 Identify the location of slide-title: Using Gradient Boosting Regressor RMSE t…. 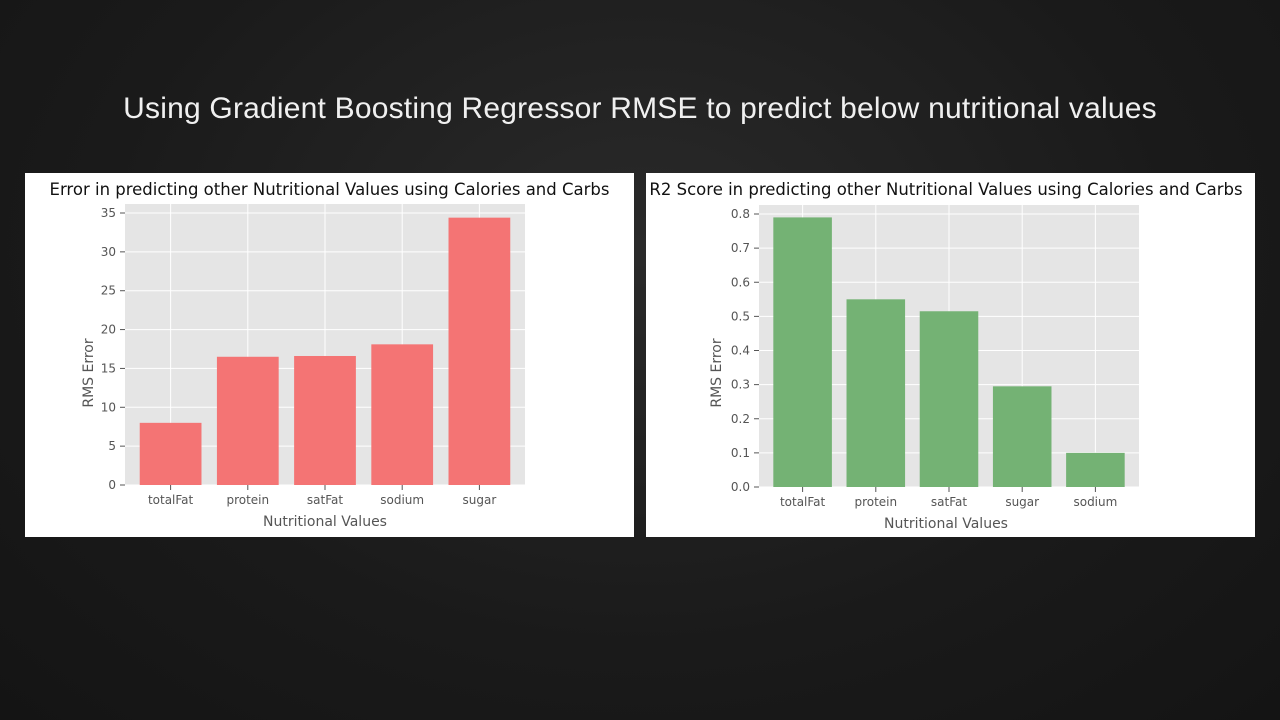
(640, 108).